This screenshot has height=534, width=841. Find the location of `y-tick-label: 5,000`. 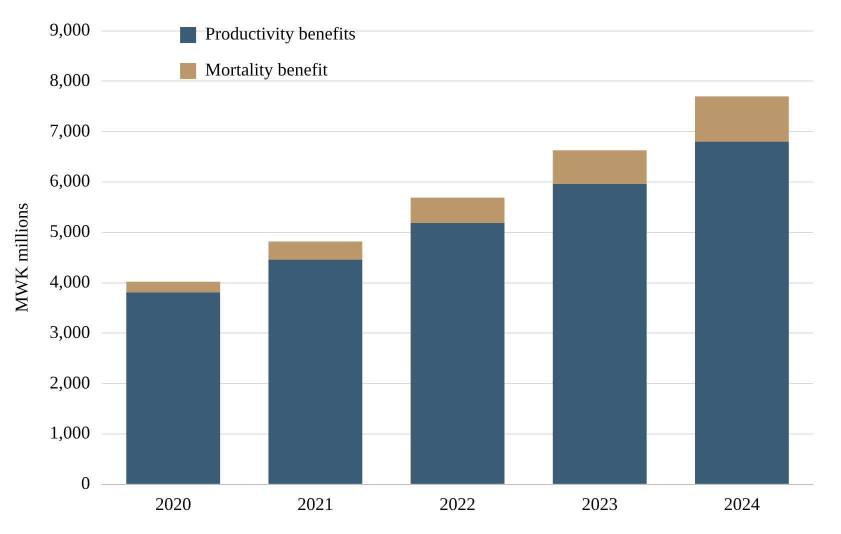

y-tick-label: 5,000 is located at coordinates (70, 231).